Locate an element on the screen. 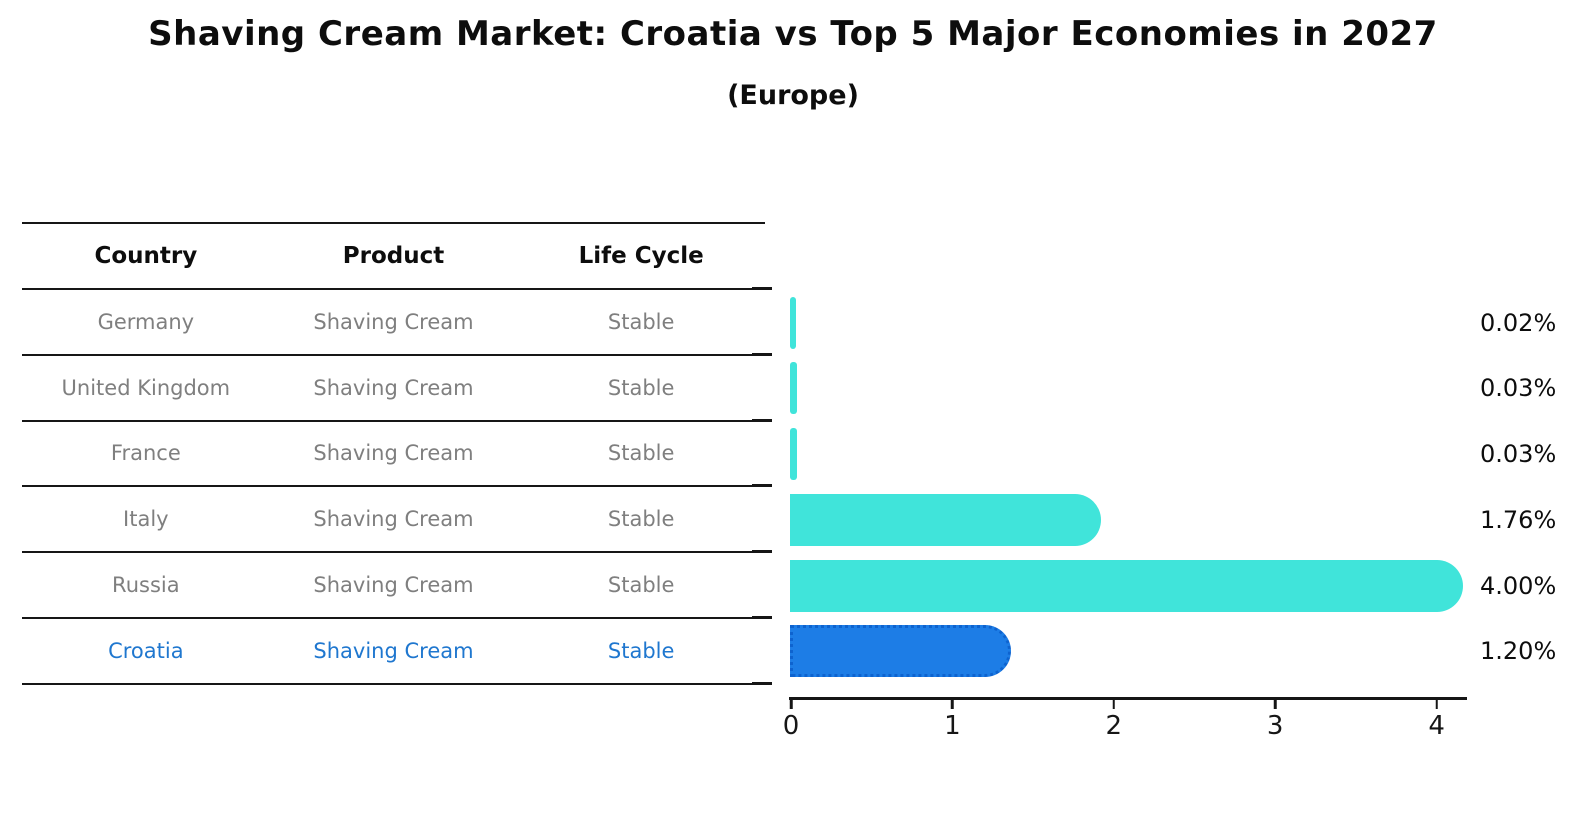 Image resolution: width=1586 pixels, height=823 pixels. value-label-croatia: 1.20% is located at coordinates (1518, 651).